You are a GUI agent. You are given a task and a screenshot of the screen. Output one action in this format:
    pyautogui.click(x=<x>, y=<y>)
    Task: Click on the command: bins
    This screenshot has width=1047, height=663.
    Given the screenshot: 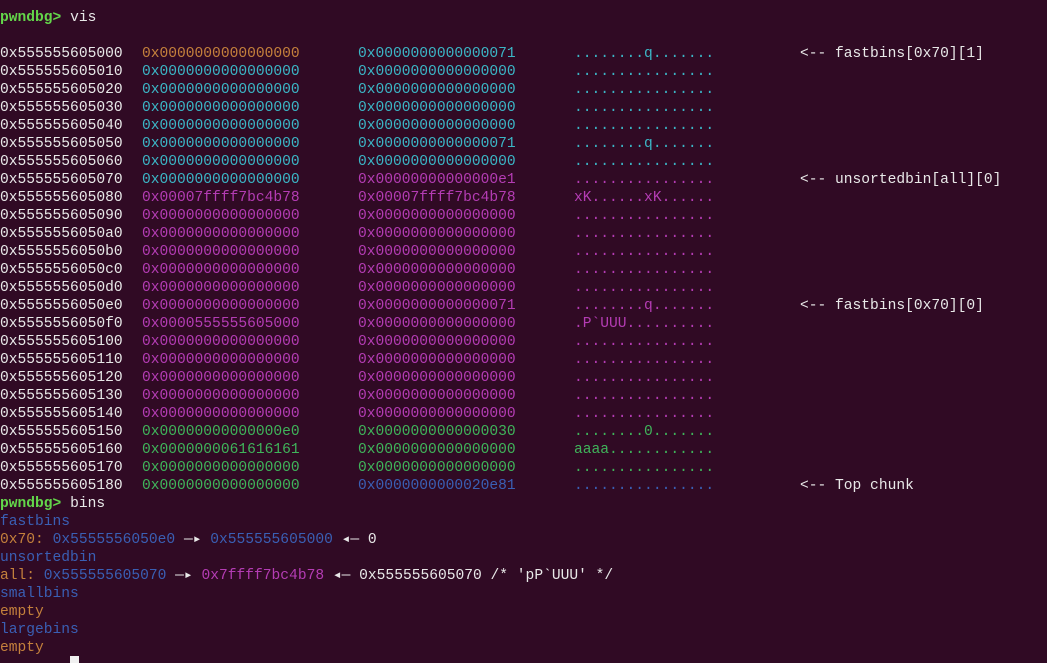 What is the action you would take?
    pyautogui.click(x=88, y=504)
    